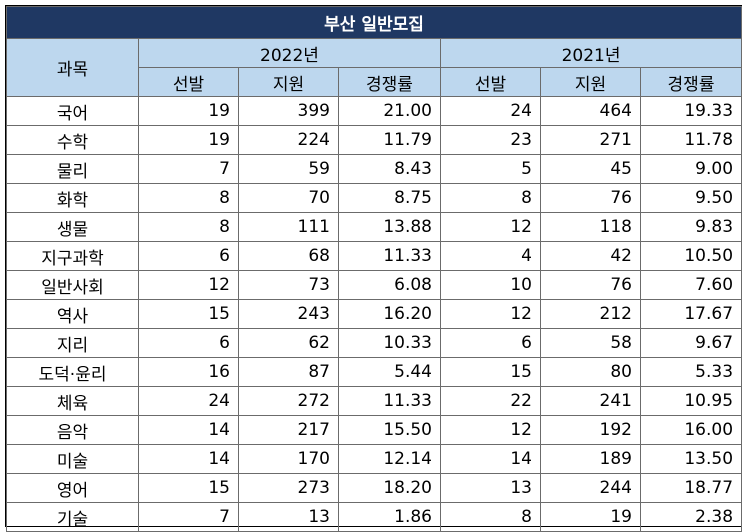 Image resolution: width=748 pixels, height=532 pixels. What do you see at coordinates (389, 488) in the screenshot?
I see `ratio-2022-cell: 18.20` at bounding box center [389, 488].